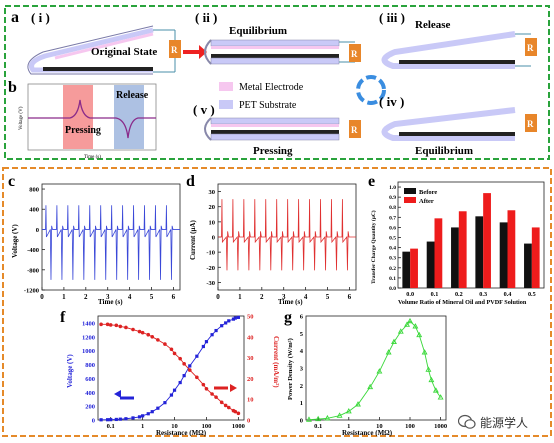  I want to click on chart-e-ytick-label: 0.4, so click(392, 249).